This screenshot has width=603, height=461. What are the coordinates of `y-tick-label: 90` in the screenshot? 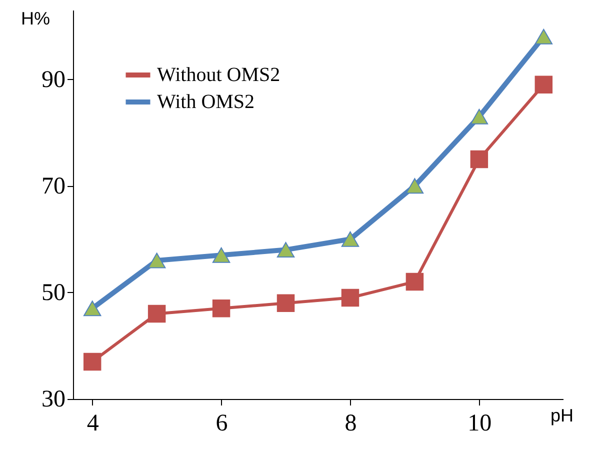 It's located at (54, 79).